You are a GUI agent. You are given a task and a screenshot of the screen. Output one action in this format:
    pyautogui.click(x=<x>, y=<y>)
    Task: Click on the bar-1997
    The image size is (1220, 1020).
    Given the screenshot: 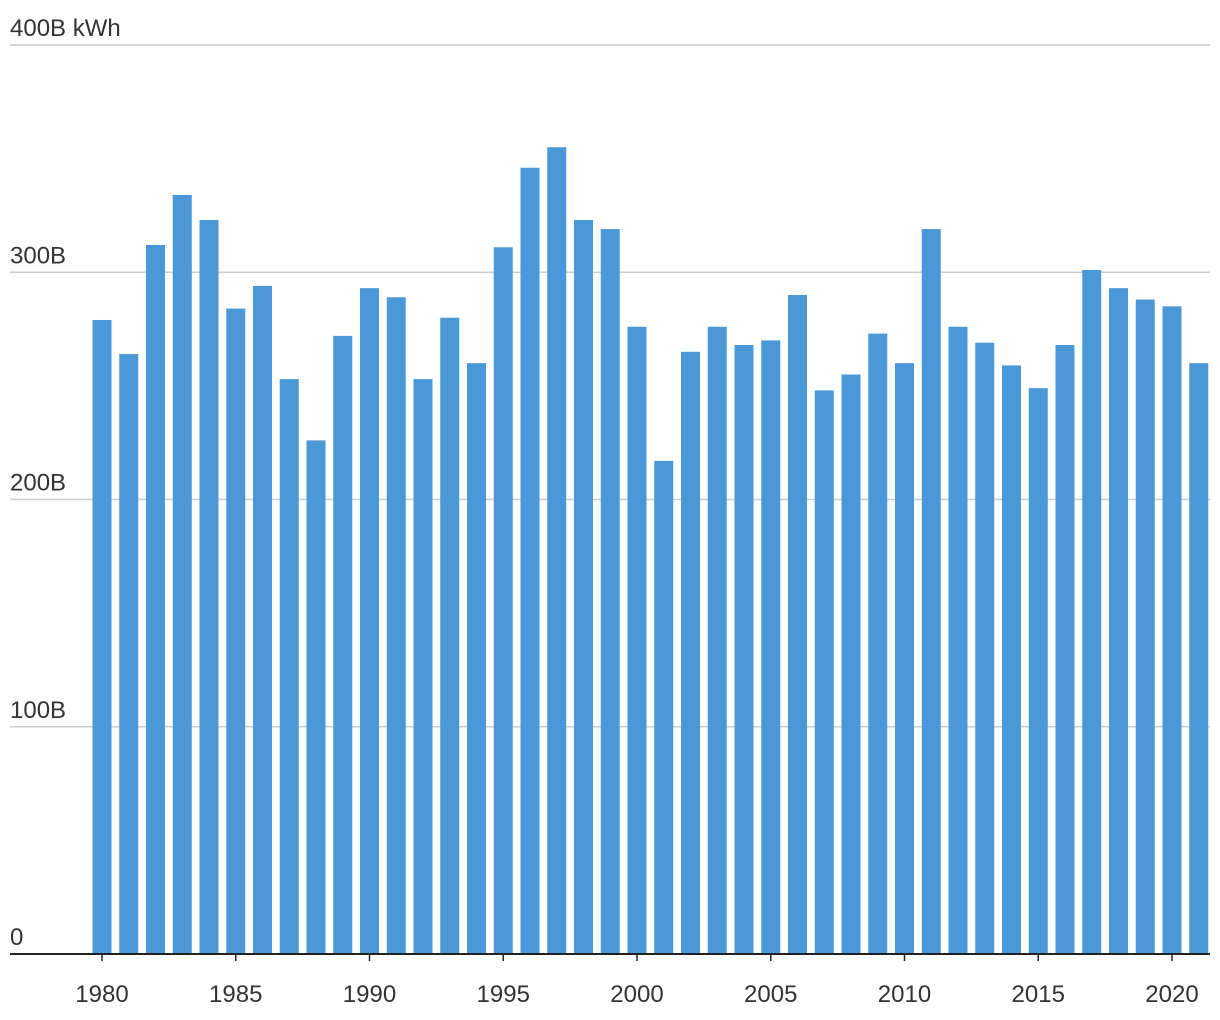 What is the action you would take?
    pyautogui.click(x=557, y=550)
    